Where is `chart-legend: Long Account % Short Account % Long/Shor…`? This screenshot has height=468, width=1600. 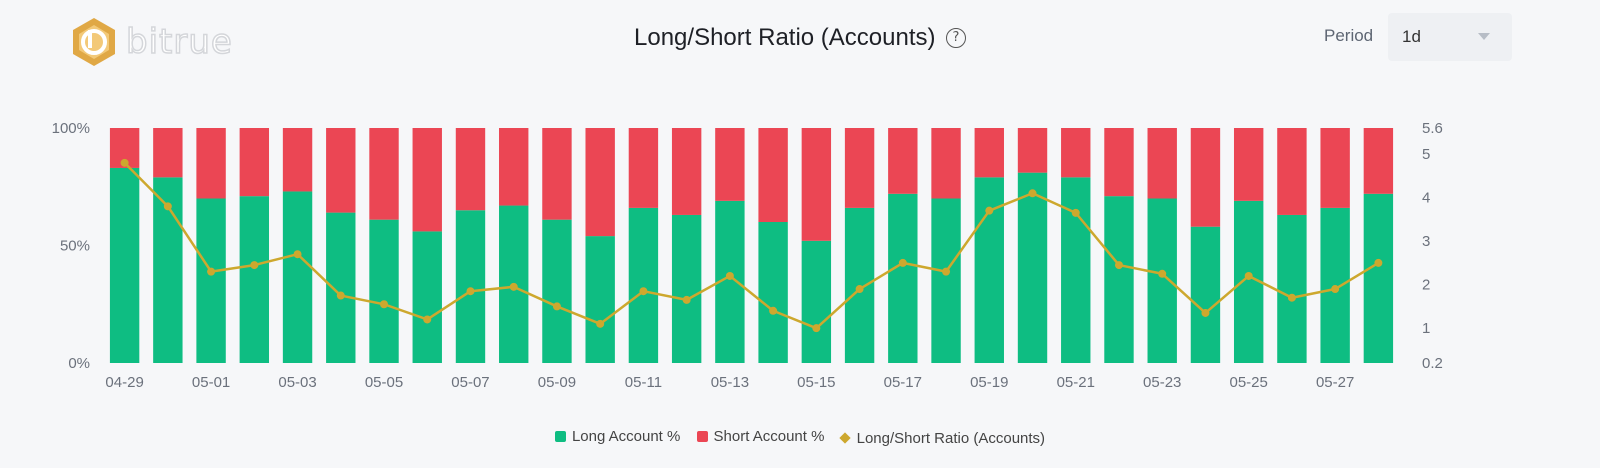
chart-legend: Long Account % Short Account % Long/Shor… is located at coordinates (800, 437).